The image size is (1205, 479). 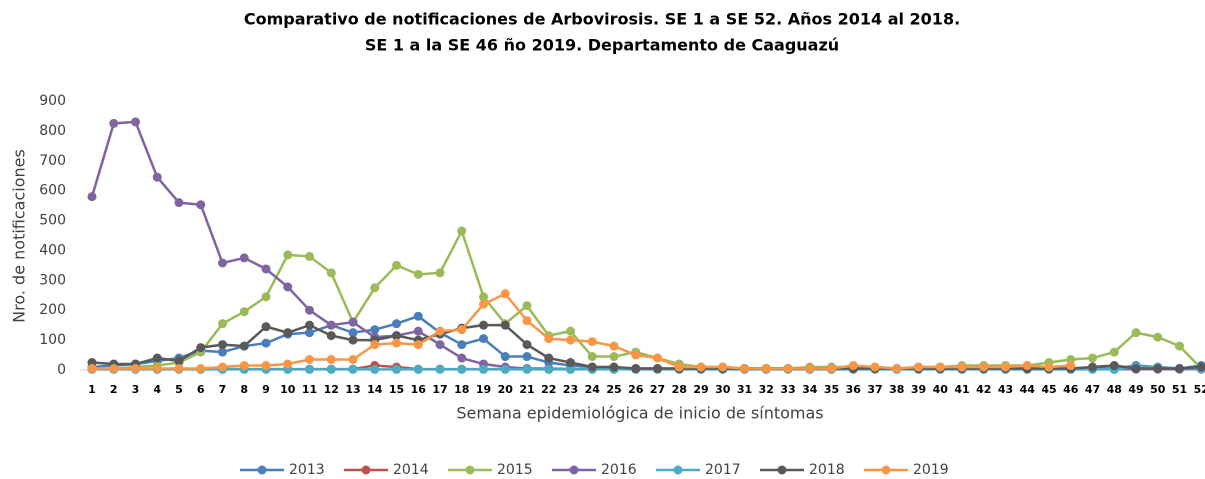 I want to click on x-tick-label: 6, so click(x=201, y=389).